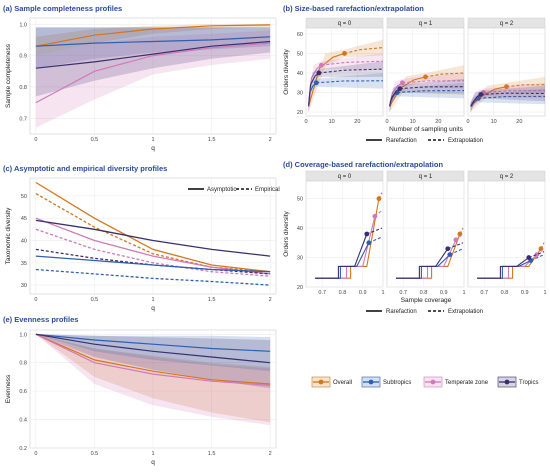 The width and height of the screenshot is (550, 472). I want to click on y-axis-label: Evenness, so click(8, 388).